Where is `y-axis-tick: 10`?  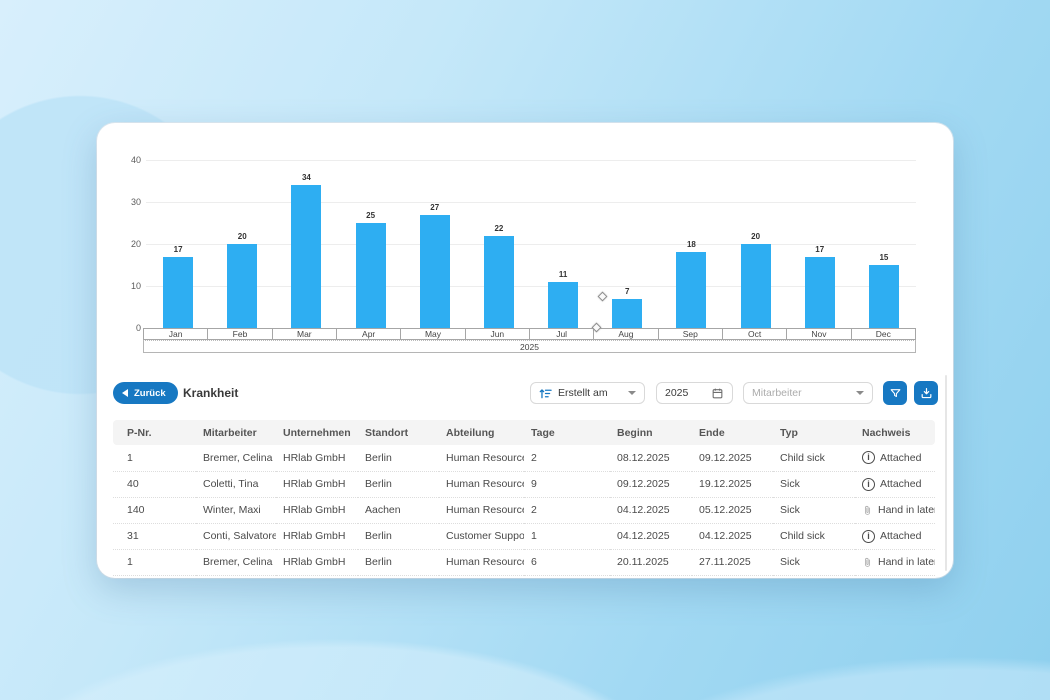
y-axis-tick: 10 is located at coordinates (135, 286).